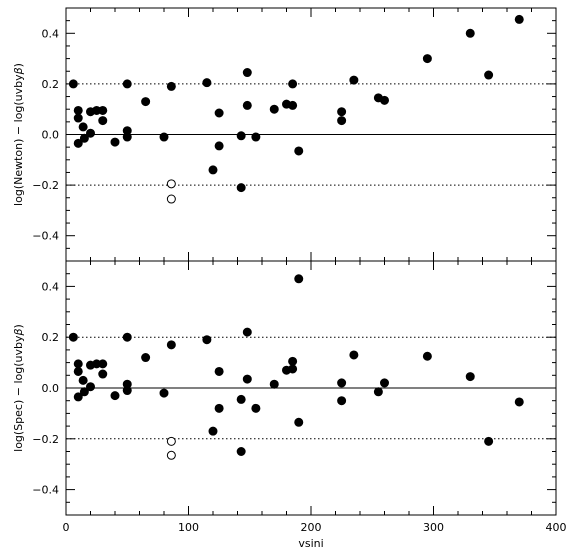  I want to click on y-tick-label: 0.4, so click(51, 286).